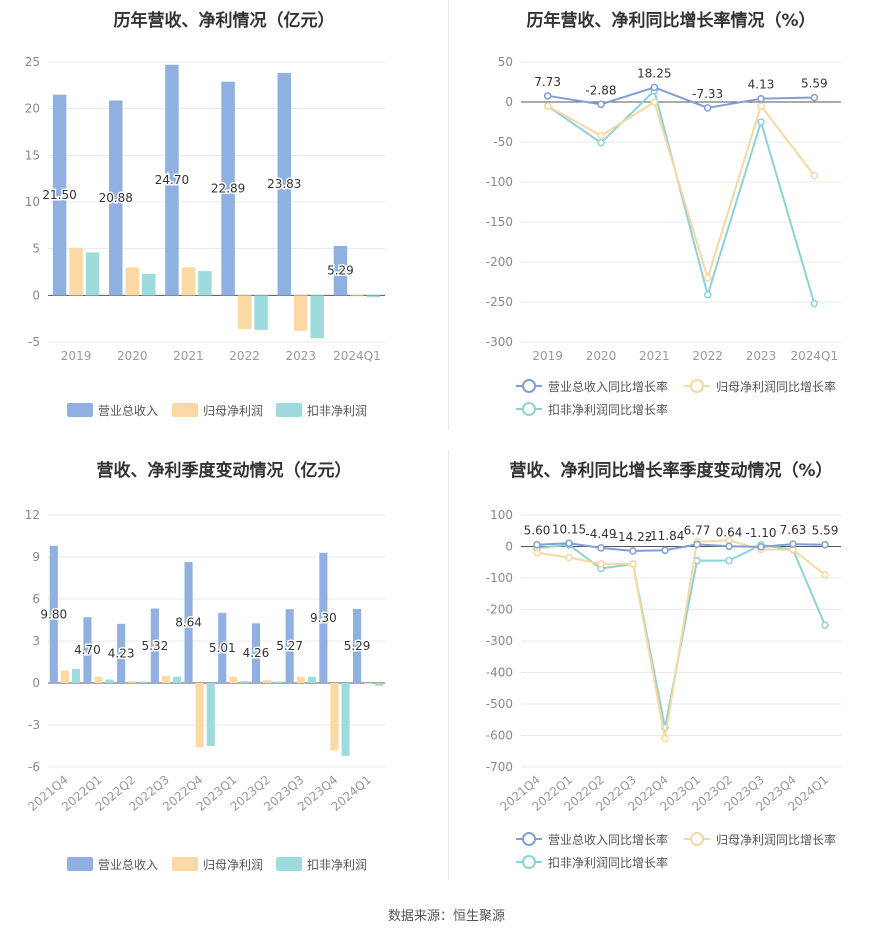 The height and width of the screenshot is (935, 893). What do you see at coordinates (121, 653) in the screenshot?
I see `data-label: 4.23` at bounding box center [121, 653].